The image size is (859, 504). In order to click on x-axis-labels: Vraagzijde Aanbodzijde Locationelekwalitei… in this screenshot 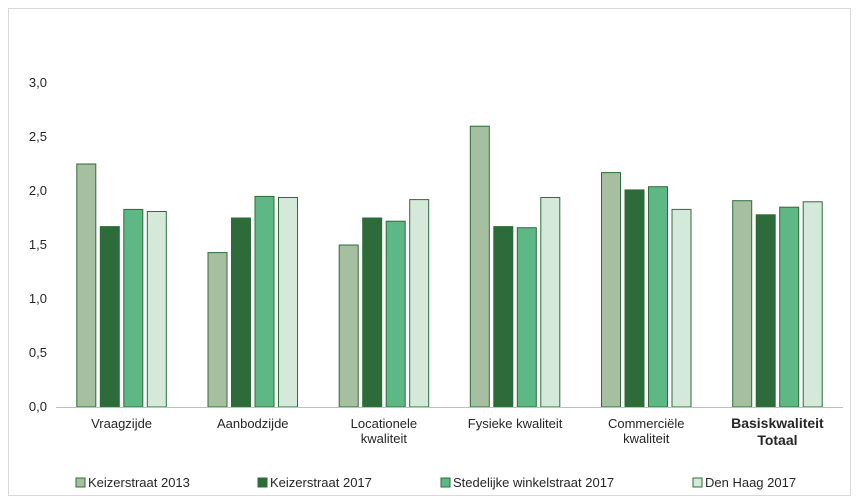, I will do `click(457, 431)`.